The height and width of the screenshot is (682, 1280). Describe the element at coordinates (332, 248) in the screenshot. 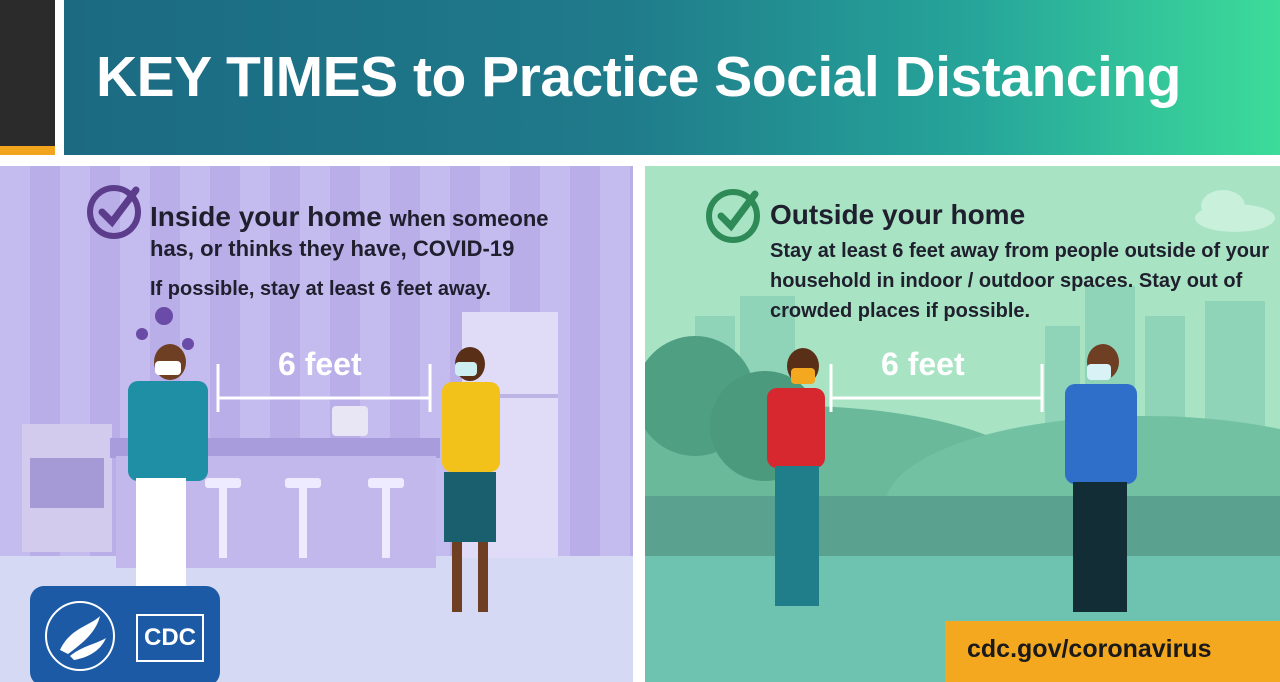

I see `inside-home-heading-line2: has, or thinks they have, COVID-19` at that location.